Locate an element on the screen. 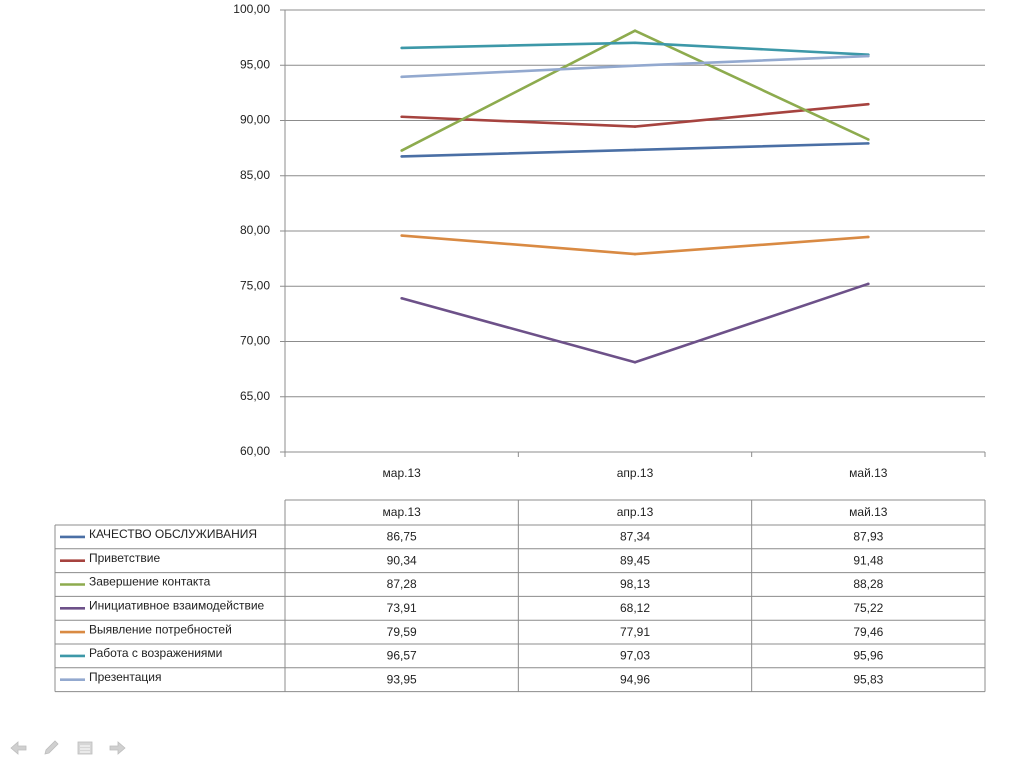 Image resolution: width=1024 pixels, height=773 pixels. y-tick-label: 75,00 is located at coordinates (255, 285).